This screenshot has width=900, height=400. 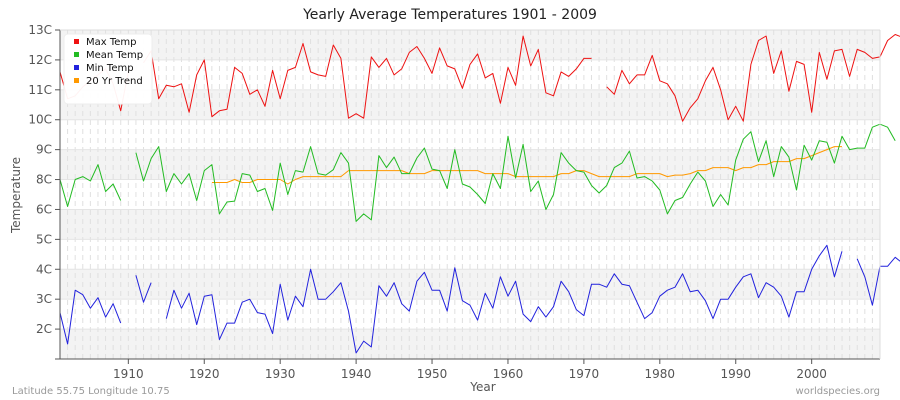 I want to click on coordinates-caption: Latitude 55.75 Longitude 10.75, so click(x=91, y=391).